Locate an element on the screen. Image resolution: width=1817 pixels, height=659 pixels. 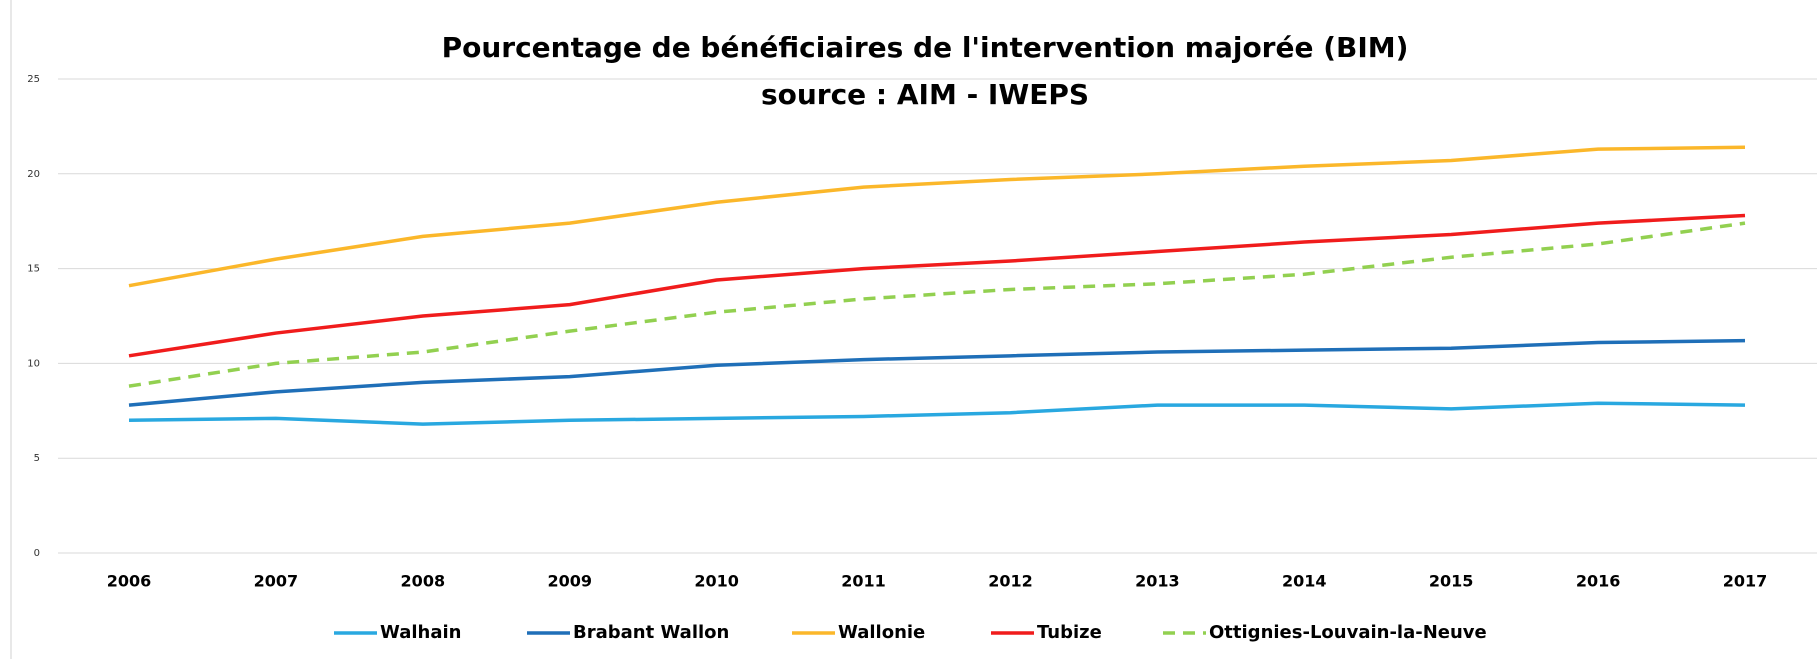
x-tick-label: 2008 is located at coordinates (423, 581).